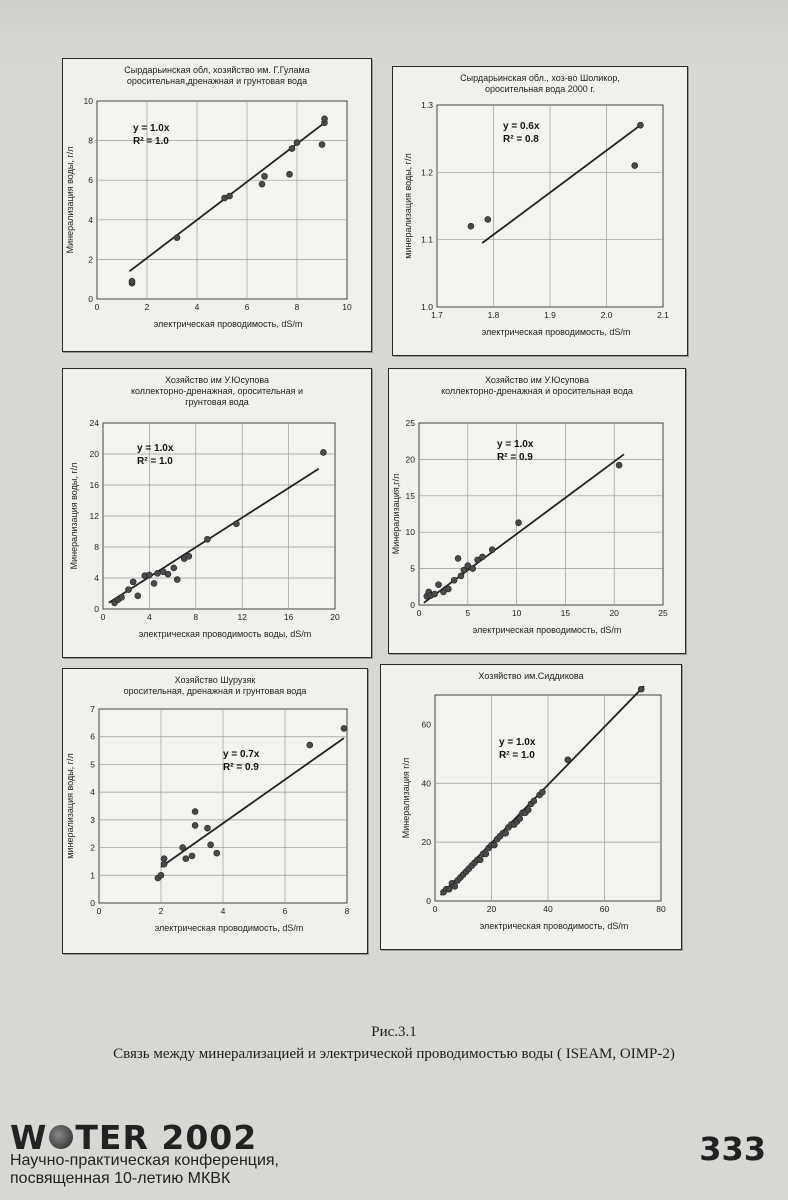 This screenshot has height=1200, width=788. I want to click on conference-line-1: Научно-практическая конференция,, so click(144, 1160).